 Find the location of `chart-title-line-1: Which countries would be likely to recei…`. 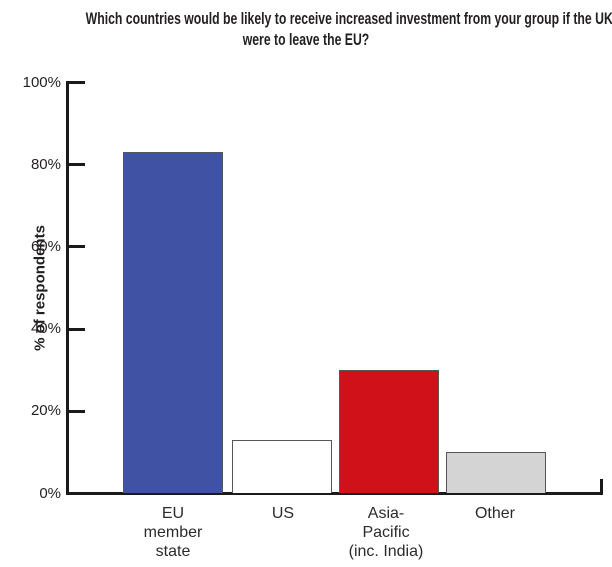

chart-title-line-1: Which countries would be likely to recei… is located at coordinates (348, 18).